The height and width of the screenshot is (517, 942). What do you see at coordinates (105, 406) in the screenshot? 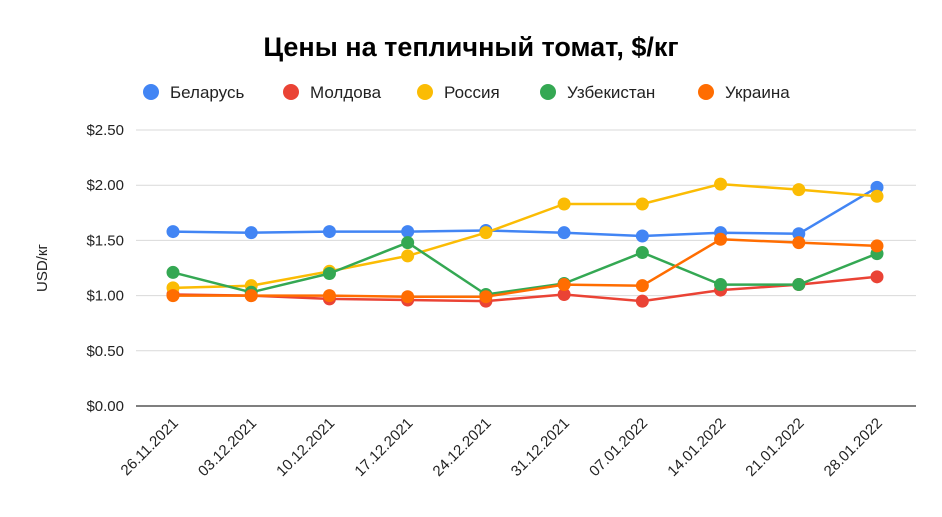
I see `y-tick-label: $0.00` at bounding box center [105, 406].